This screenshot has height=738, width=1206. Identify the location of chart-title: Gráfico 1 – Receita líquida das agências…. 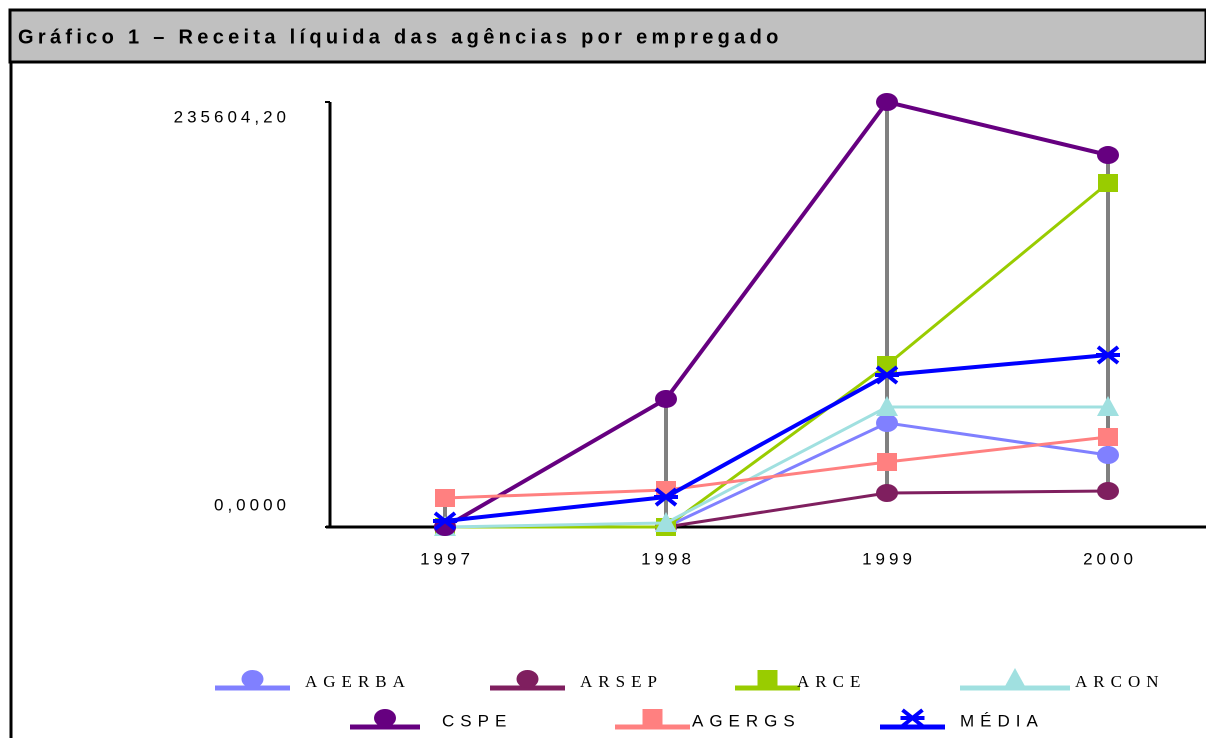
(400, 37).